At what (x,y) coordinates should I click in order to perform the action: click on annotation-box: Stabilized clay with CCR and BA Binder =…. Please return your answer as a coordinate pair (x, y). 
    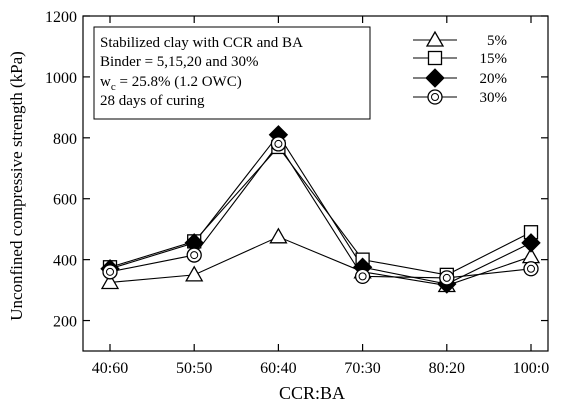
    Looking at the image, I should click on (232, 73).